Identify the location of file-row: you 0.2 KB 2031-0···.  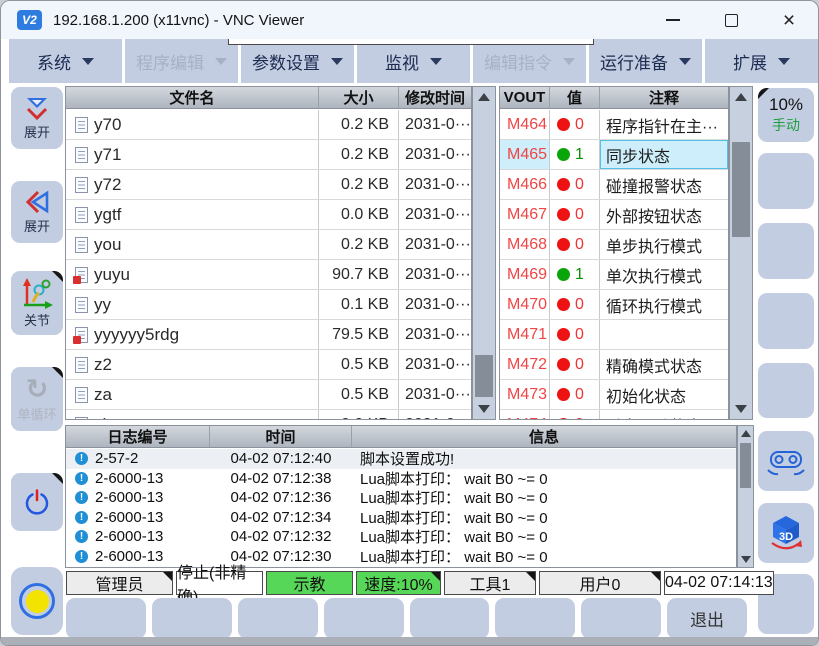
(268, 245).